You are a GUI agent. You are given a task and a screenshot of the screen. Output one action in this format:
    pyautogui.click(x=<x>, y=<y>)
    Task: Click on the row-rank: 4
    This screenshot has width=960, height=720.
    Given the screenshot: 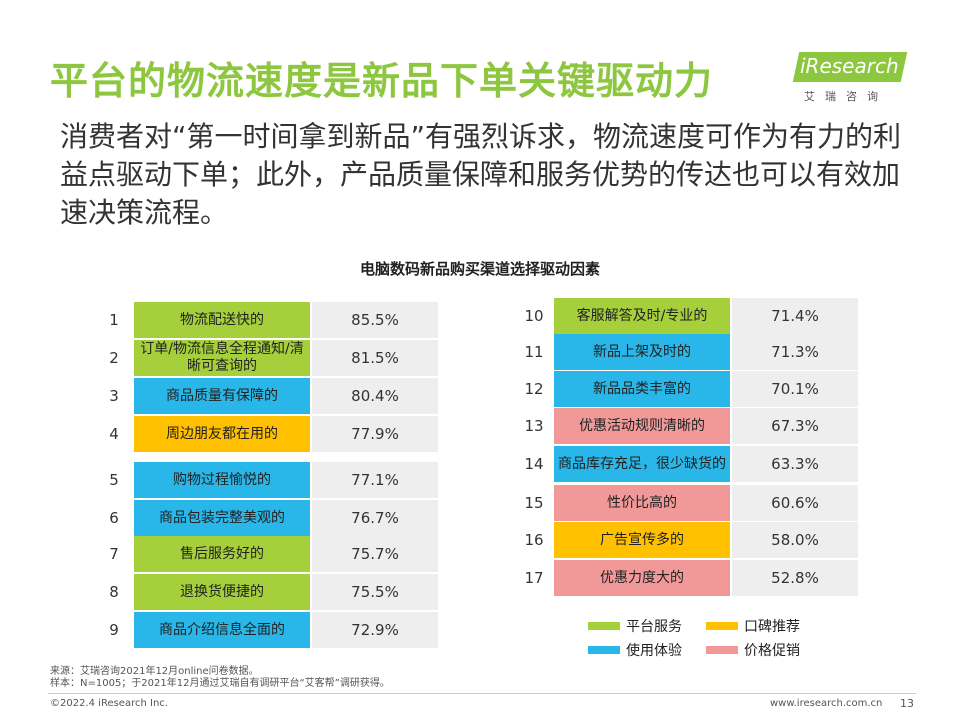 What is the action you would take?
    pyautogui.click(x=114, y=434)
    